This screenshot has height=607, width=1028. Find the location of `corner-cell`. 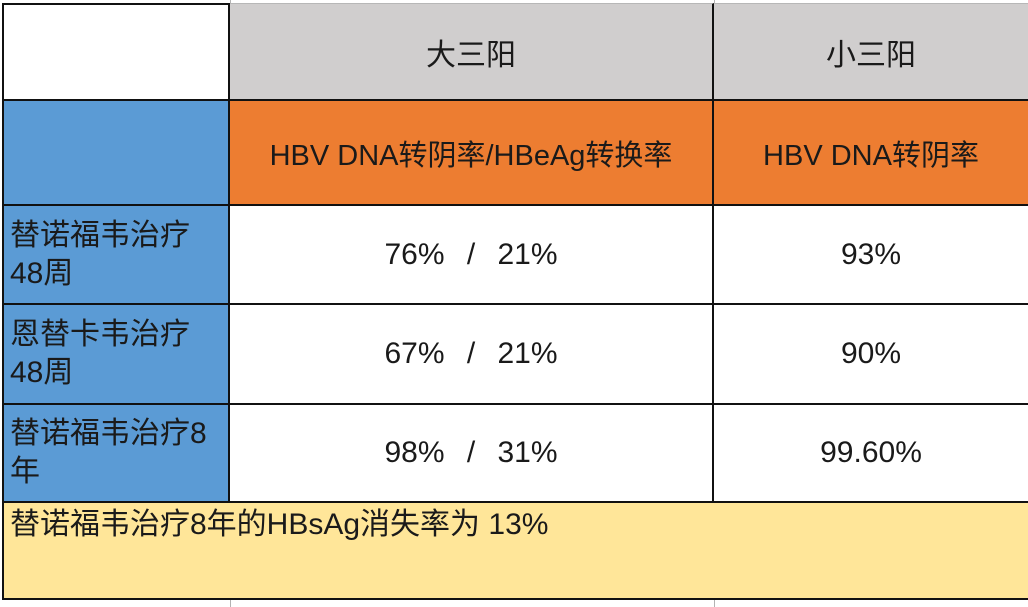

corner-cell is located at coordinates (116, 52).